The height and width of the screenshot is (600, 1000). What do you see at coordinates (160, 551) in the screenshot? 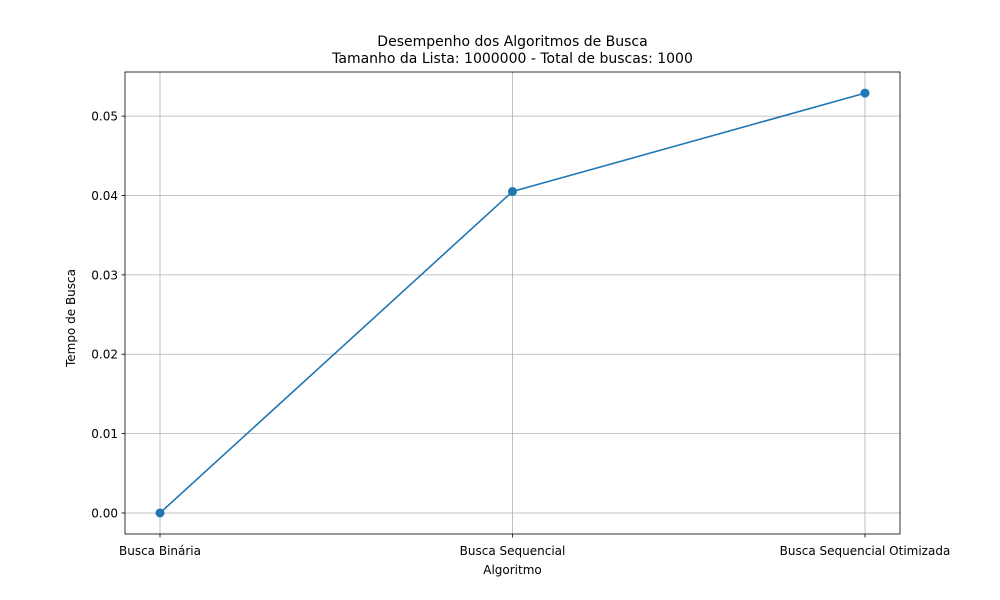
I see `x-tick-label: Busca Binária` at bounding box center [160, 551].